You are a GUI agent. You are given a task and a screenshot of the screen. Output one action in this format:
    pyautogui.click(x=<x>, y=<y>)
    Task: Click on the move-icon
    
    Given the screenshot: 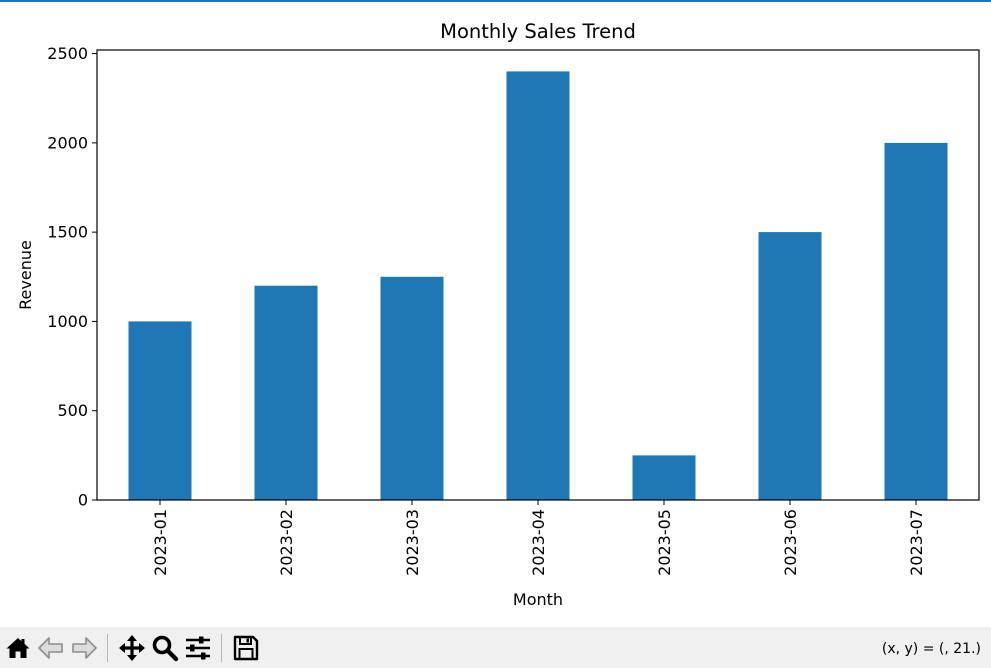 What is the action you would take?
    pyautogui.click(x=132, y=647)
    